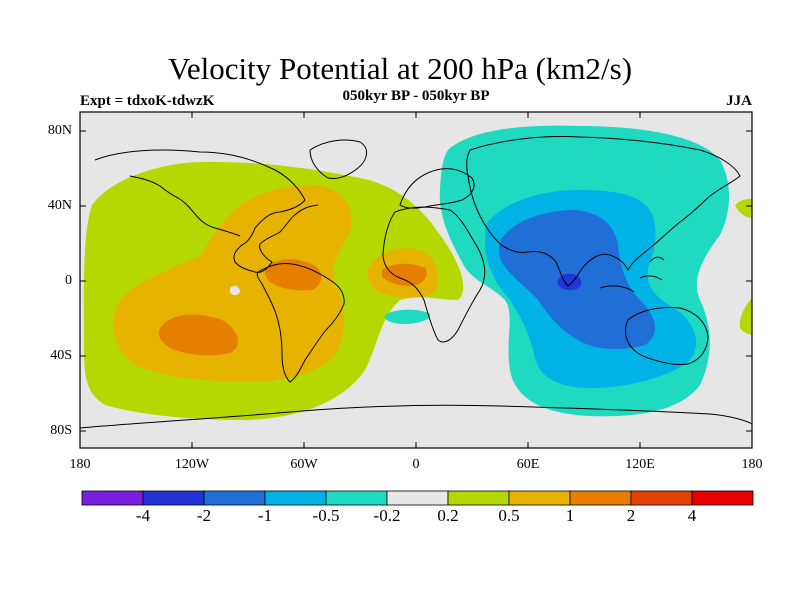  Describe the element at coordinates (631, 515) in the screenshot. I see `colorbar-label: 2` at that location.